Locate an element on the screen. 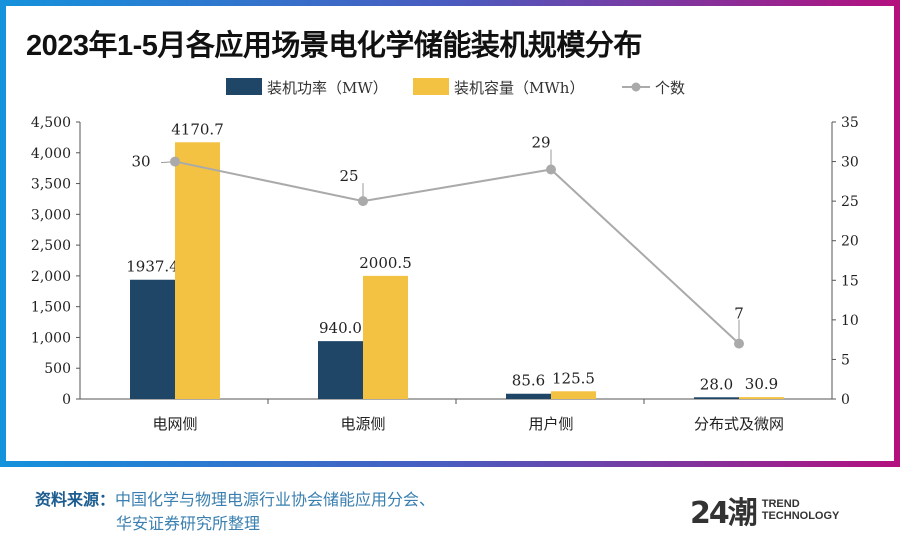  left-tick-label: 2,000 is located at coordinates (51, 277).